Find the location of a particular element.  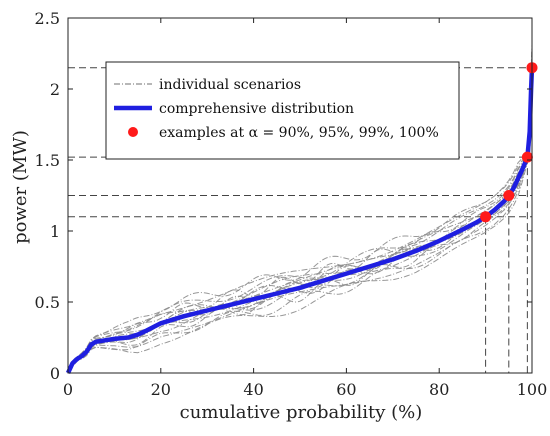

x-tick-label: 100 is located at coordinates (532, 389).